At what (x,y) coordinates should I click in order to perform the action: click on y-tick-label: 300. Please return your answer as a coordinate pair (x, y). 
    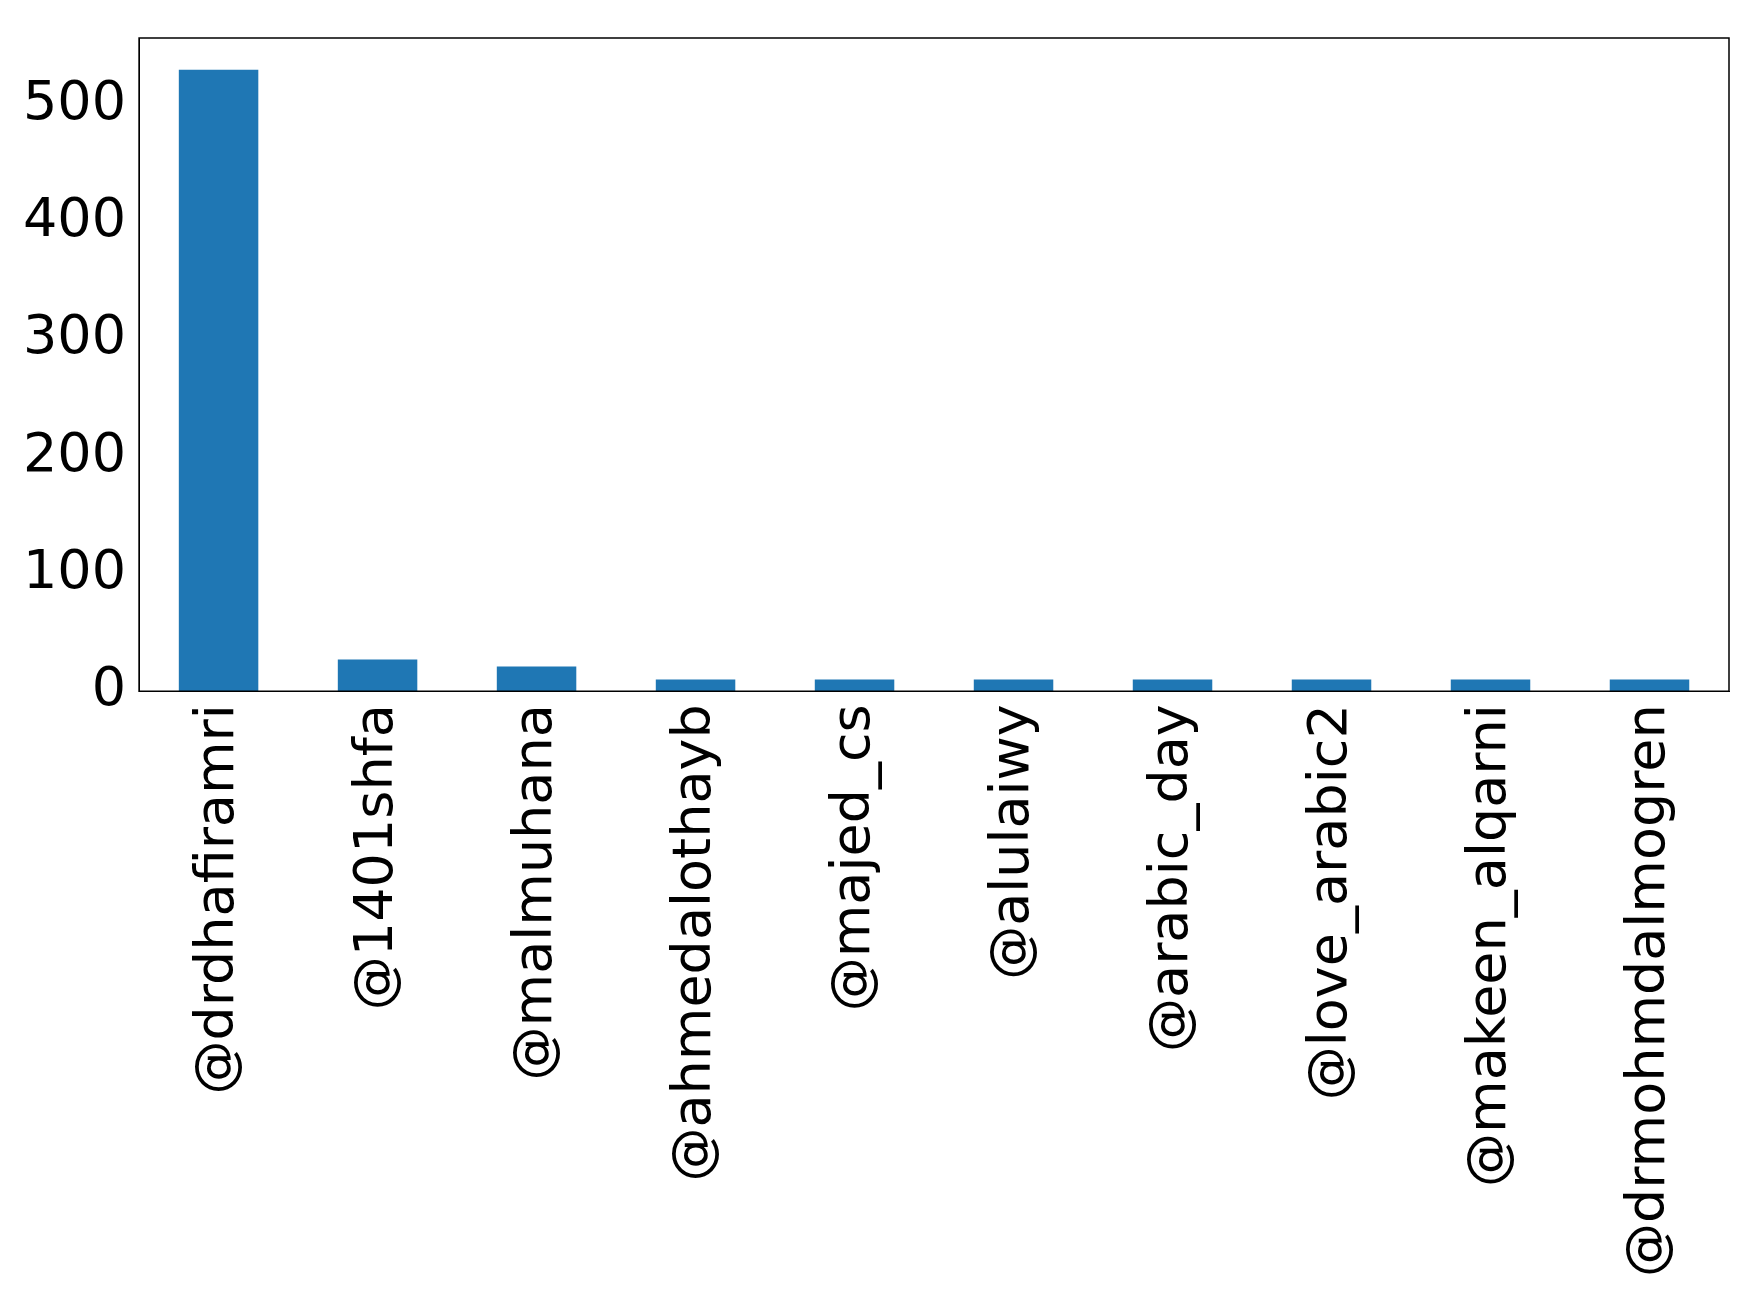
    Looking at the image, I should click on (74, 335).